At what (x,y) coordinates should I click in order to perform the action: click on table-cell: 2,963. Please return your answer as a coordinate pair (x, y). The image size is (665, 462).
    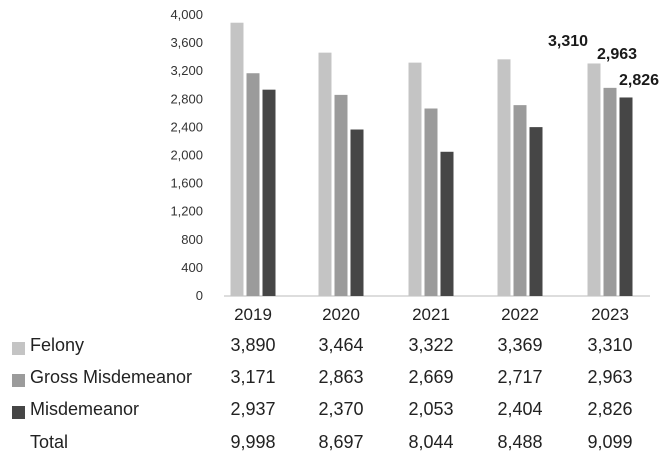
    Looking at the image, I should click on (610, 377).